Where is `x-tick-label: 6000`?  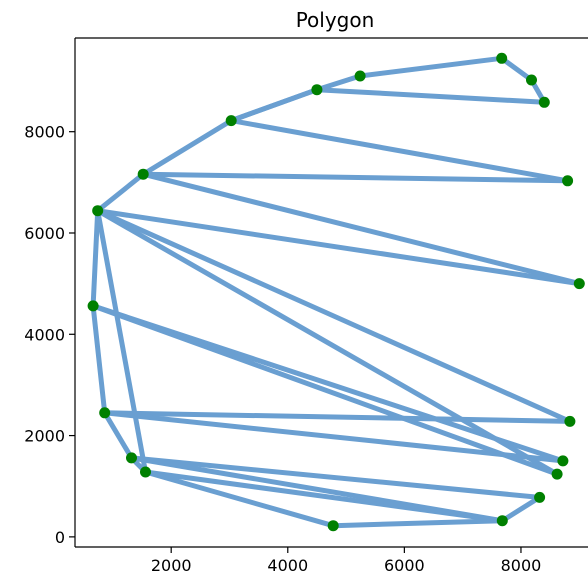 x-tick-label: 6000 is located at coordinates (404, 565).